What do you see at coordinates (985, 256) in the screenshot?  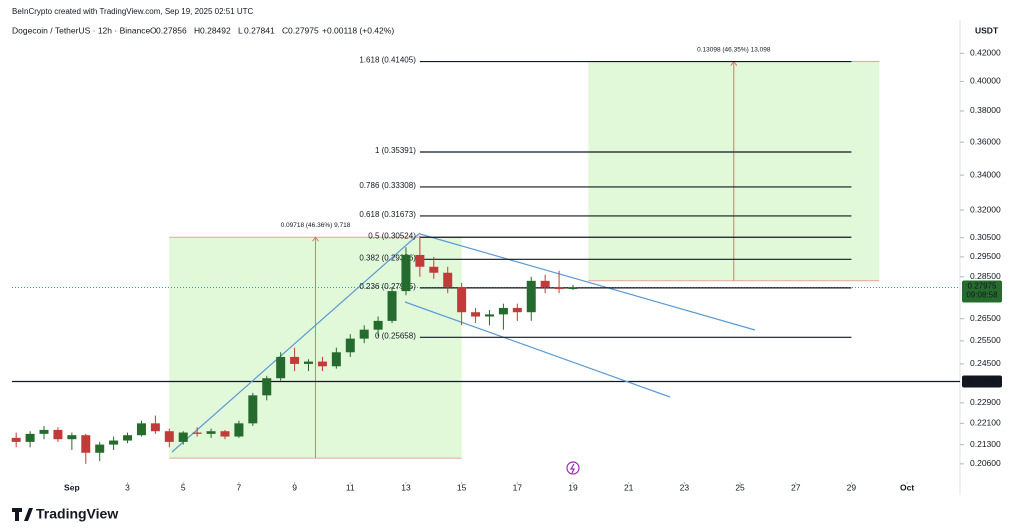 I see `y-tick-label: 0.29500` at bounding box center [985, 256].